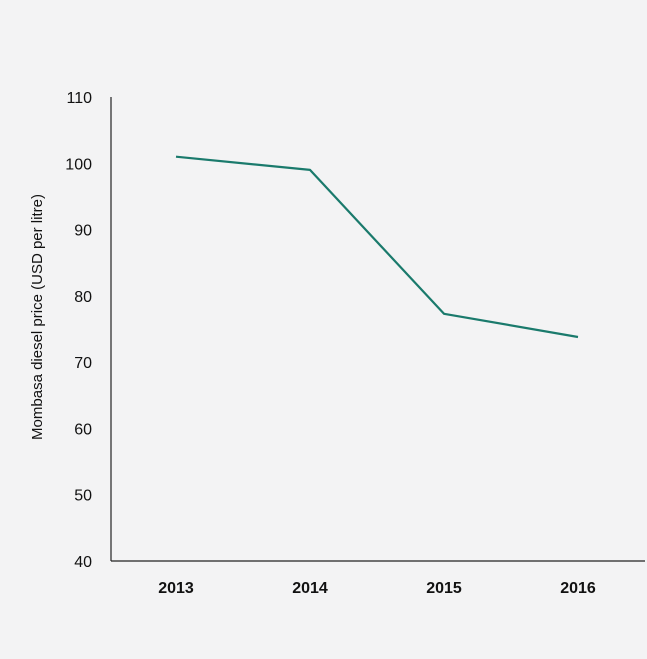  Describe the element at coordinates (83, 297) in the screenshot. I see `y-tick-label: 80` at that location.